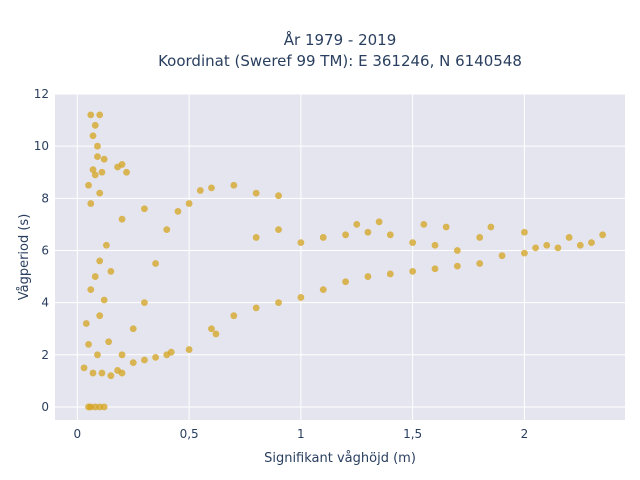  What do you see at coordinates (24, 257) in the screenshot?
I see `y-axis-title: Vågperiod (s)` at bounding box center [24, 257].